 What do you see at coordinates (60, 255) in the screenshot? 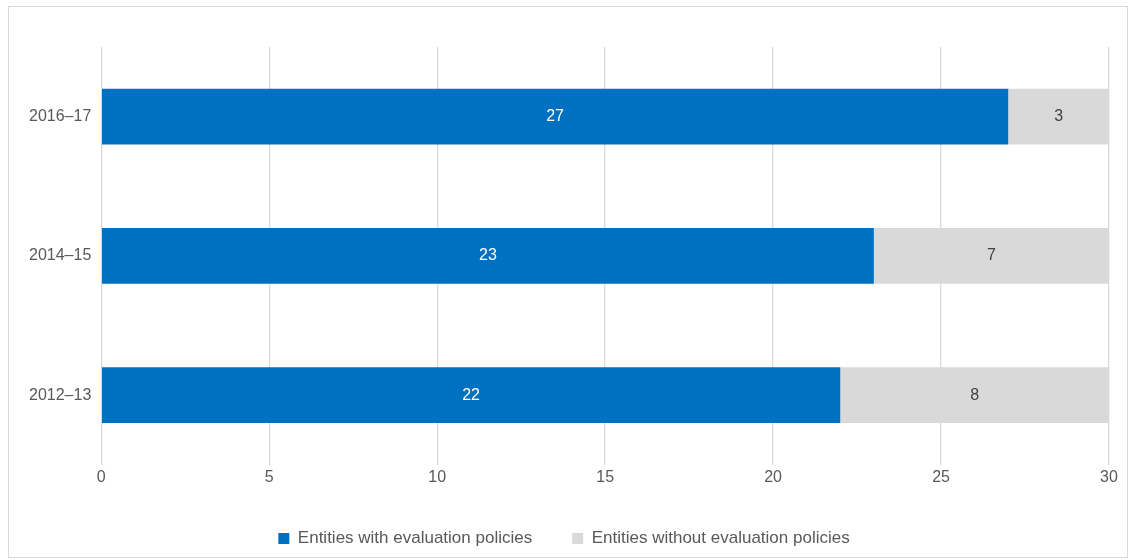
I see `y-tick-label: 2014–15` at bounding box center [60, 255].